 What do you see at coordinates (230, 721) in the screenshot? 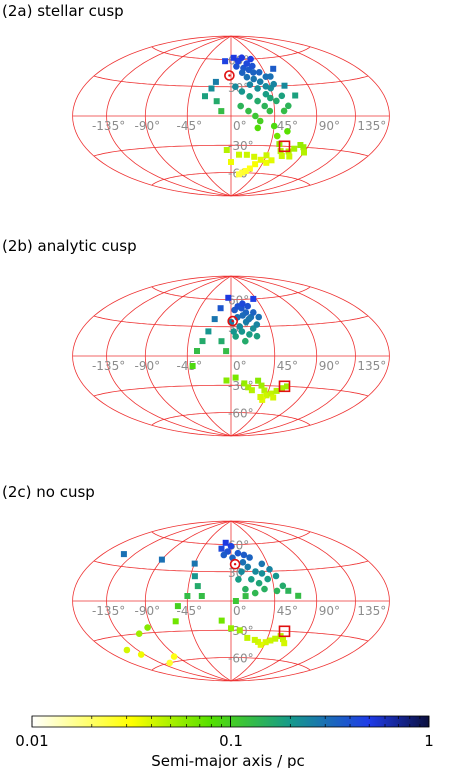
I see `colorbar-minor-ticks` at bounding box center [230, 721].